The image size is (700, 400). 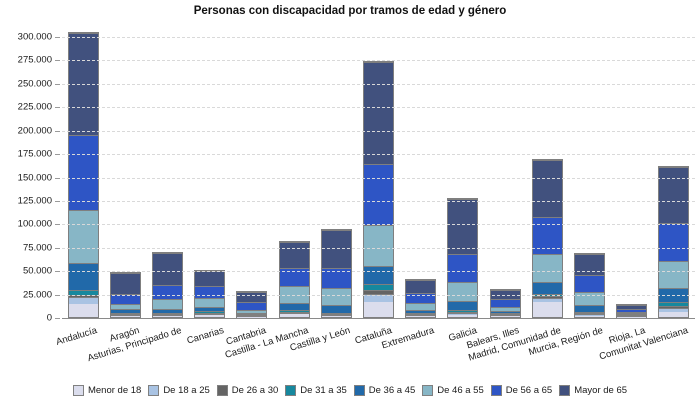 I want to click on legend-label: De 18 a 25, so click(x=186, y=390).